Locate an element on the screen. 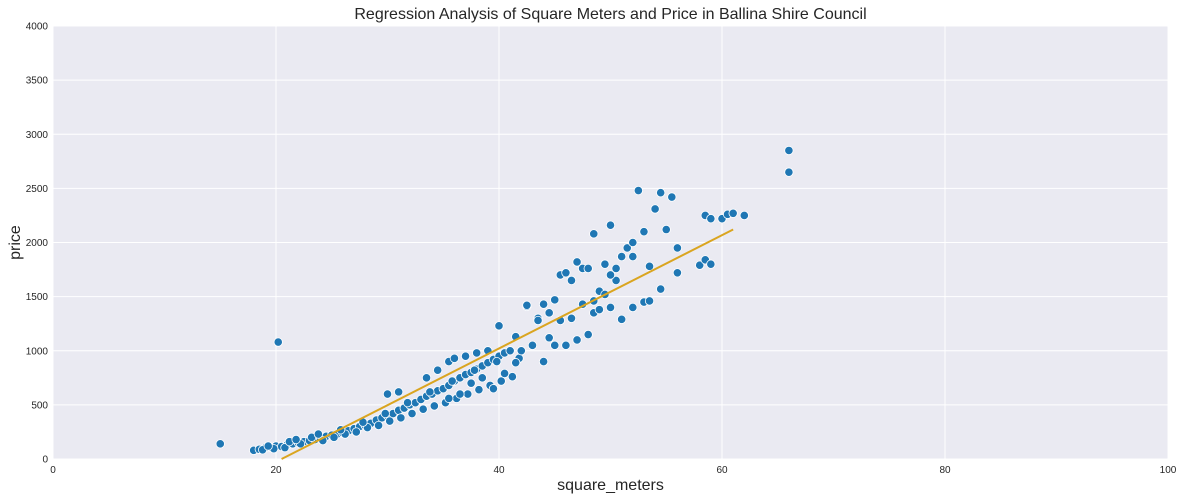 This screenshot has width=1183, height=499. x-tick-label: 40 is located at coordinates (499, 470).